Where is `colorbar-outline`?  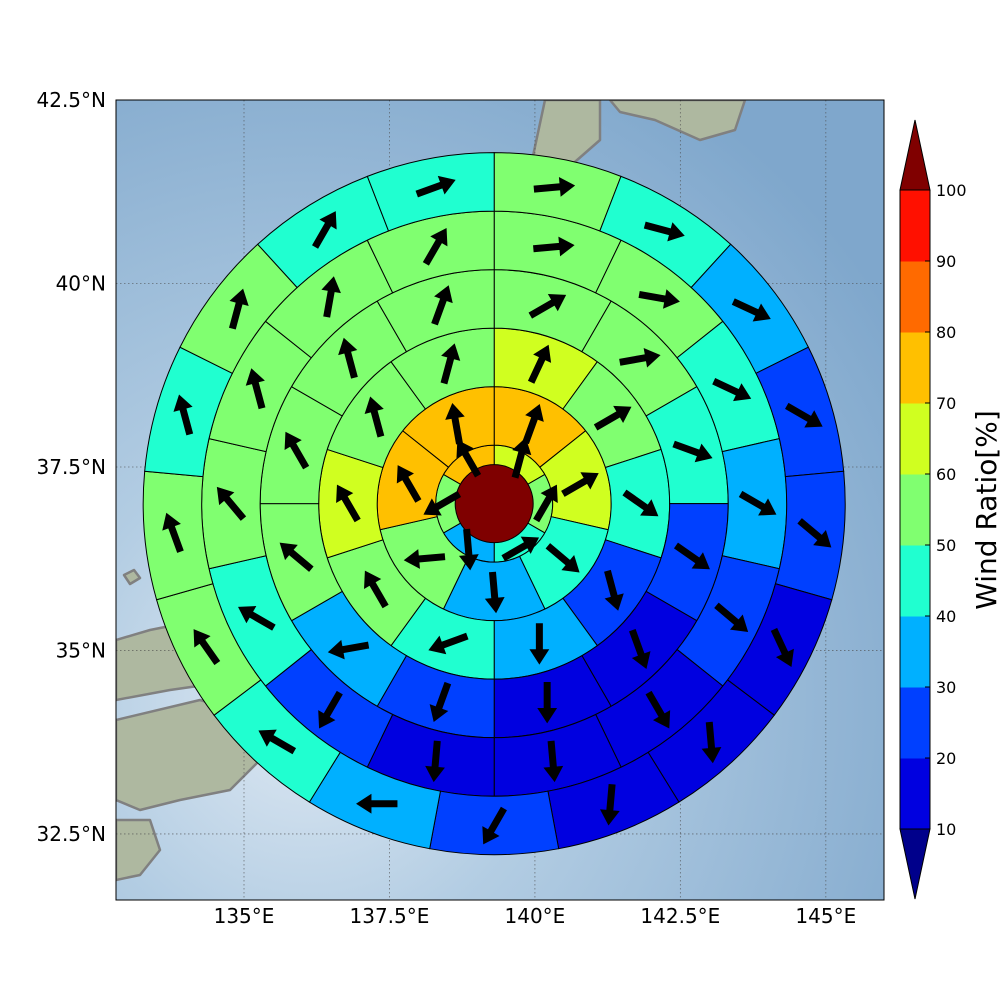
colorbar-outline is located at coordinates (915, 509).